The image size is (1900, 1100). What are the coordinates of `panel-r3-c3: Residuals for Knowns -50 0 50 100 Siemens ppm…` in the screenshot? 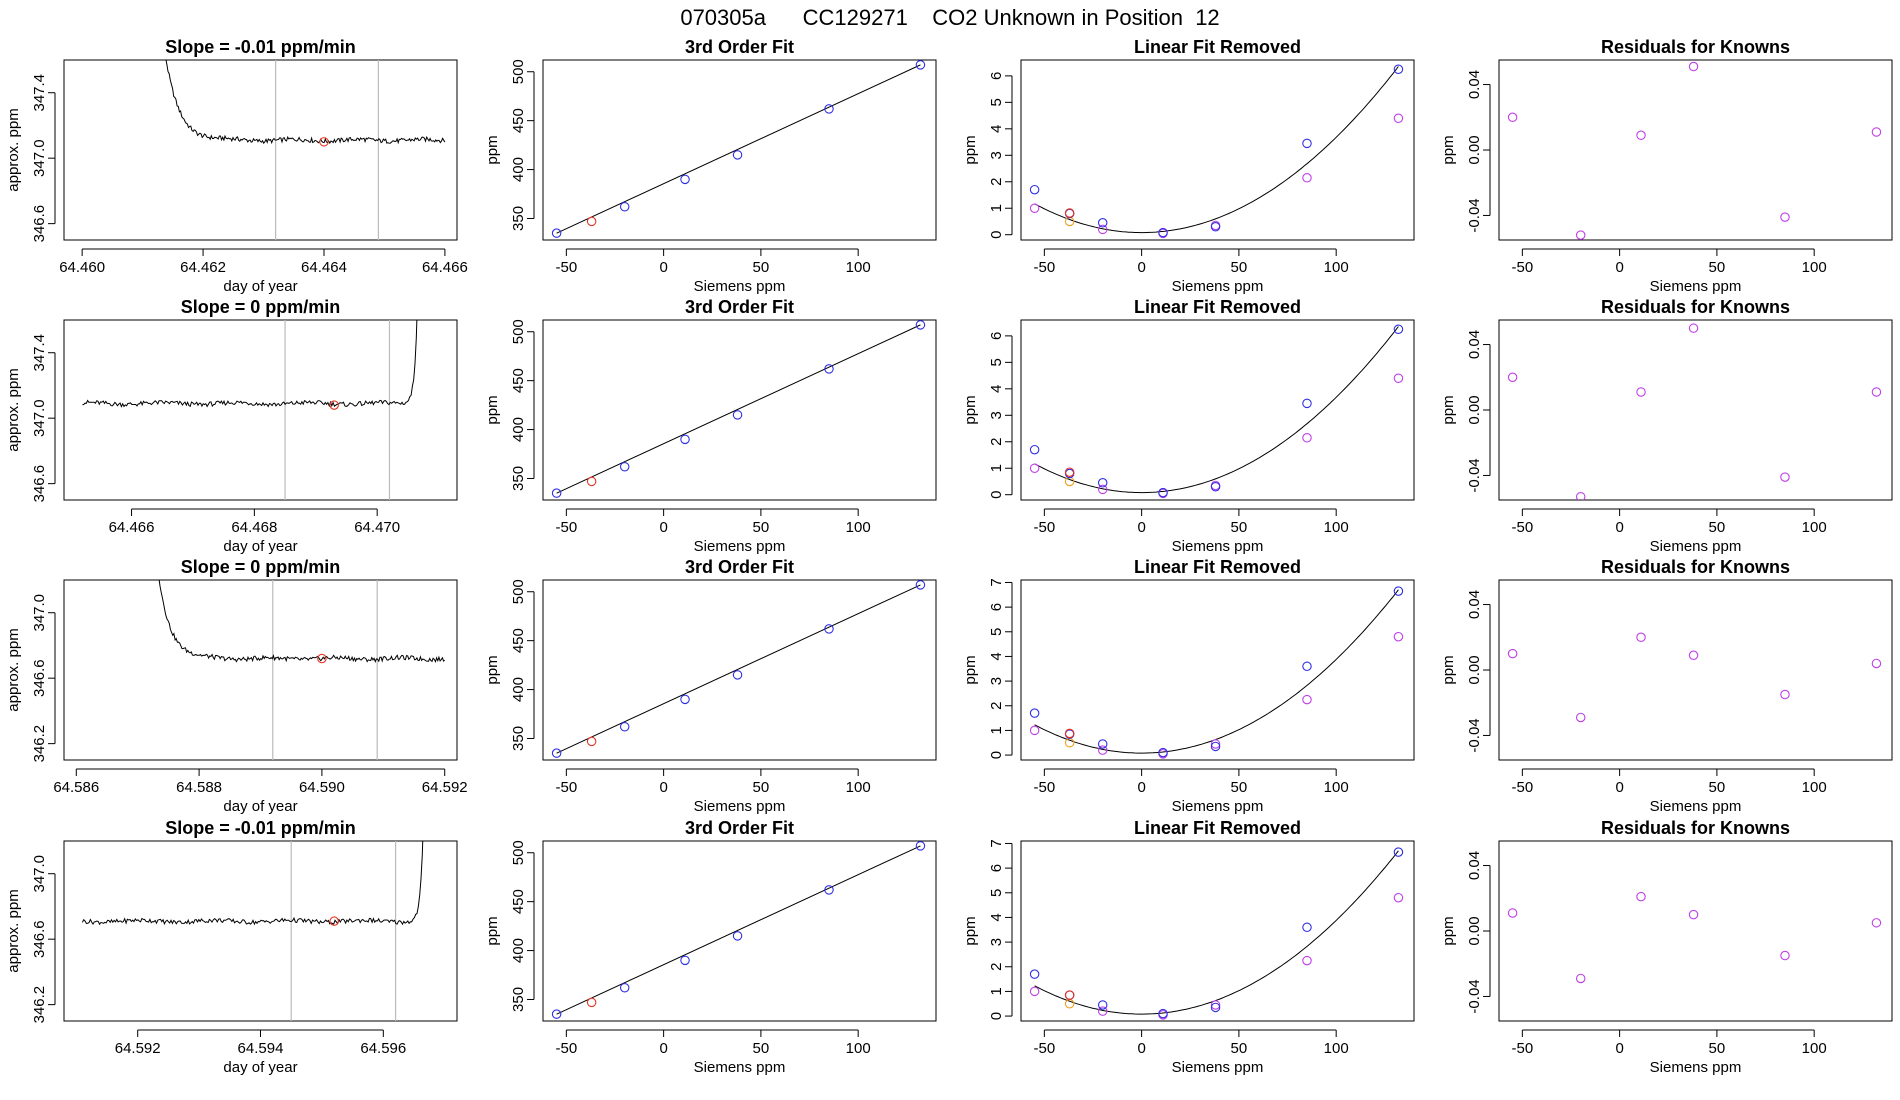 It's located at (1666, 947).